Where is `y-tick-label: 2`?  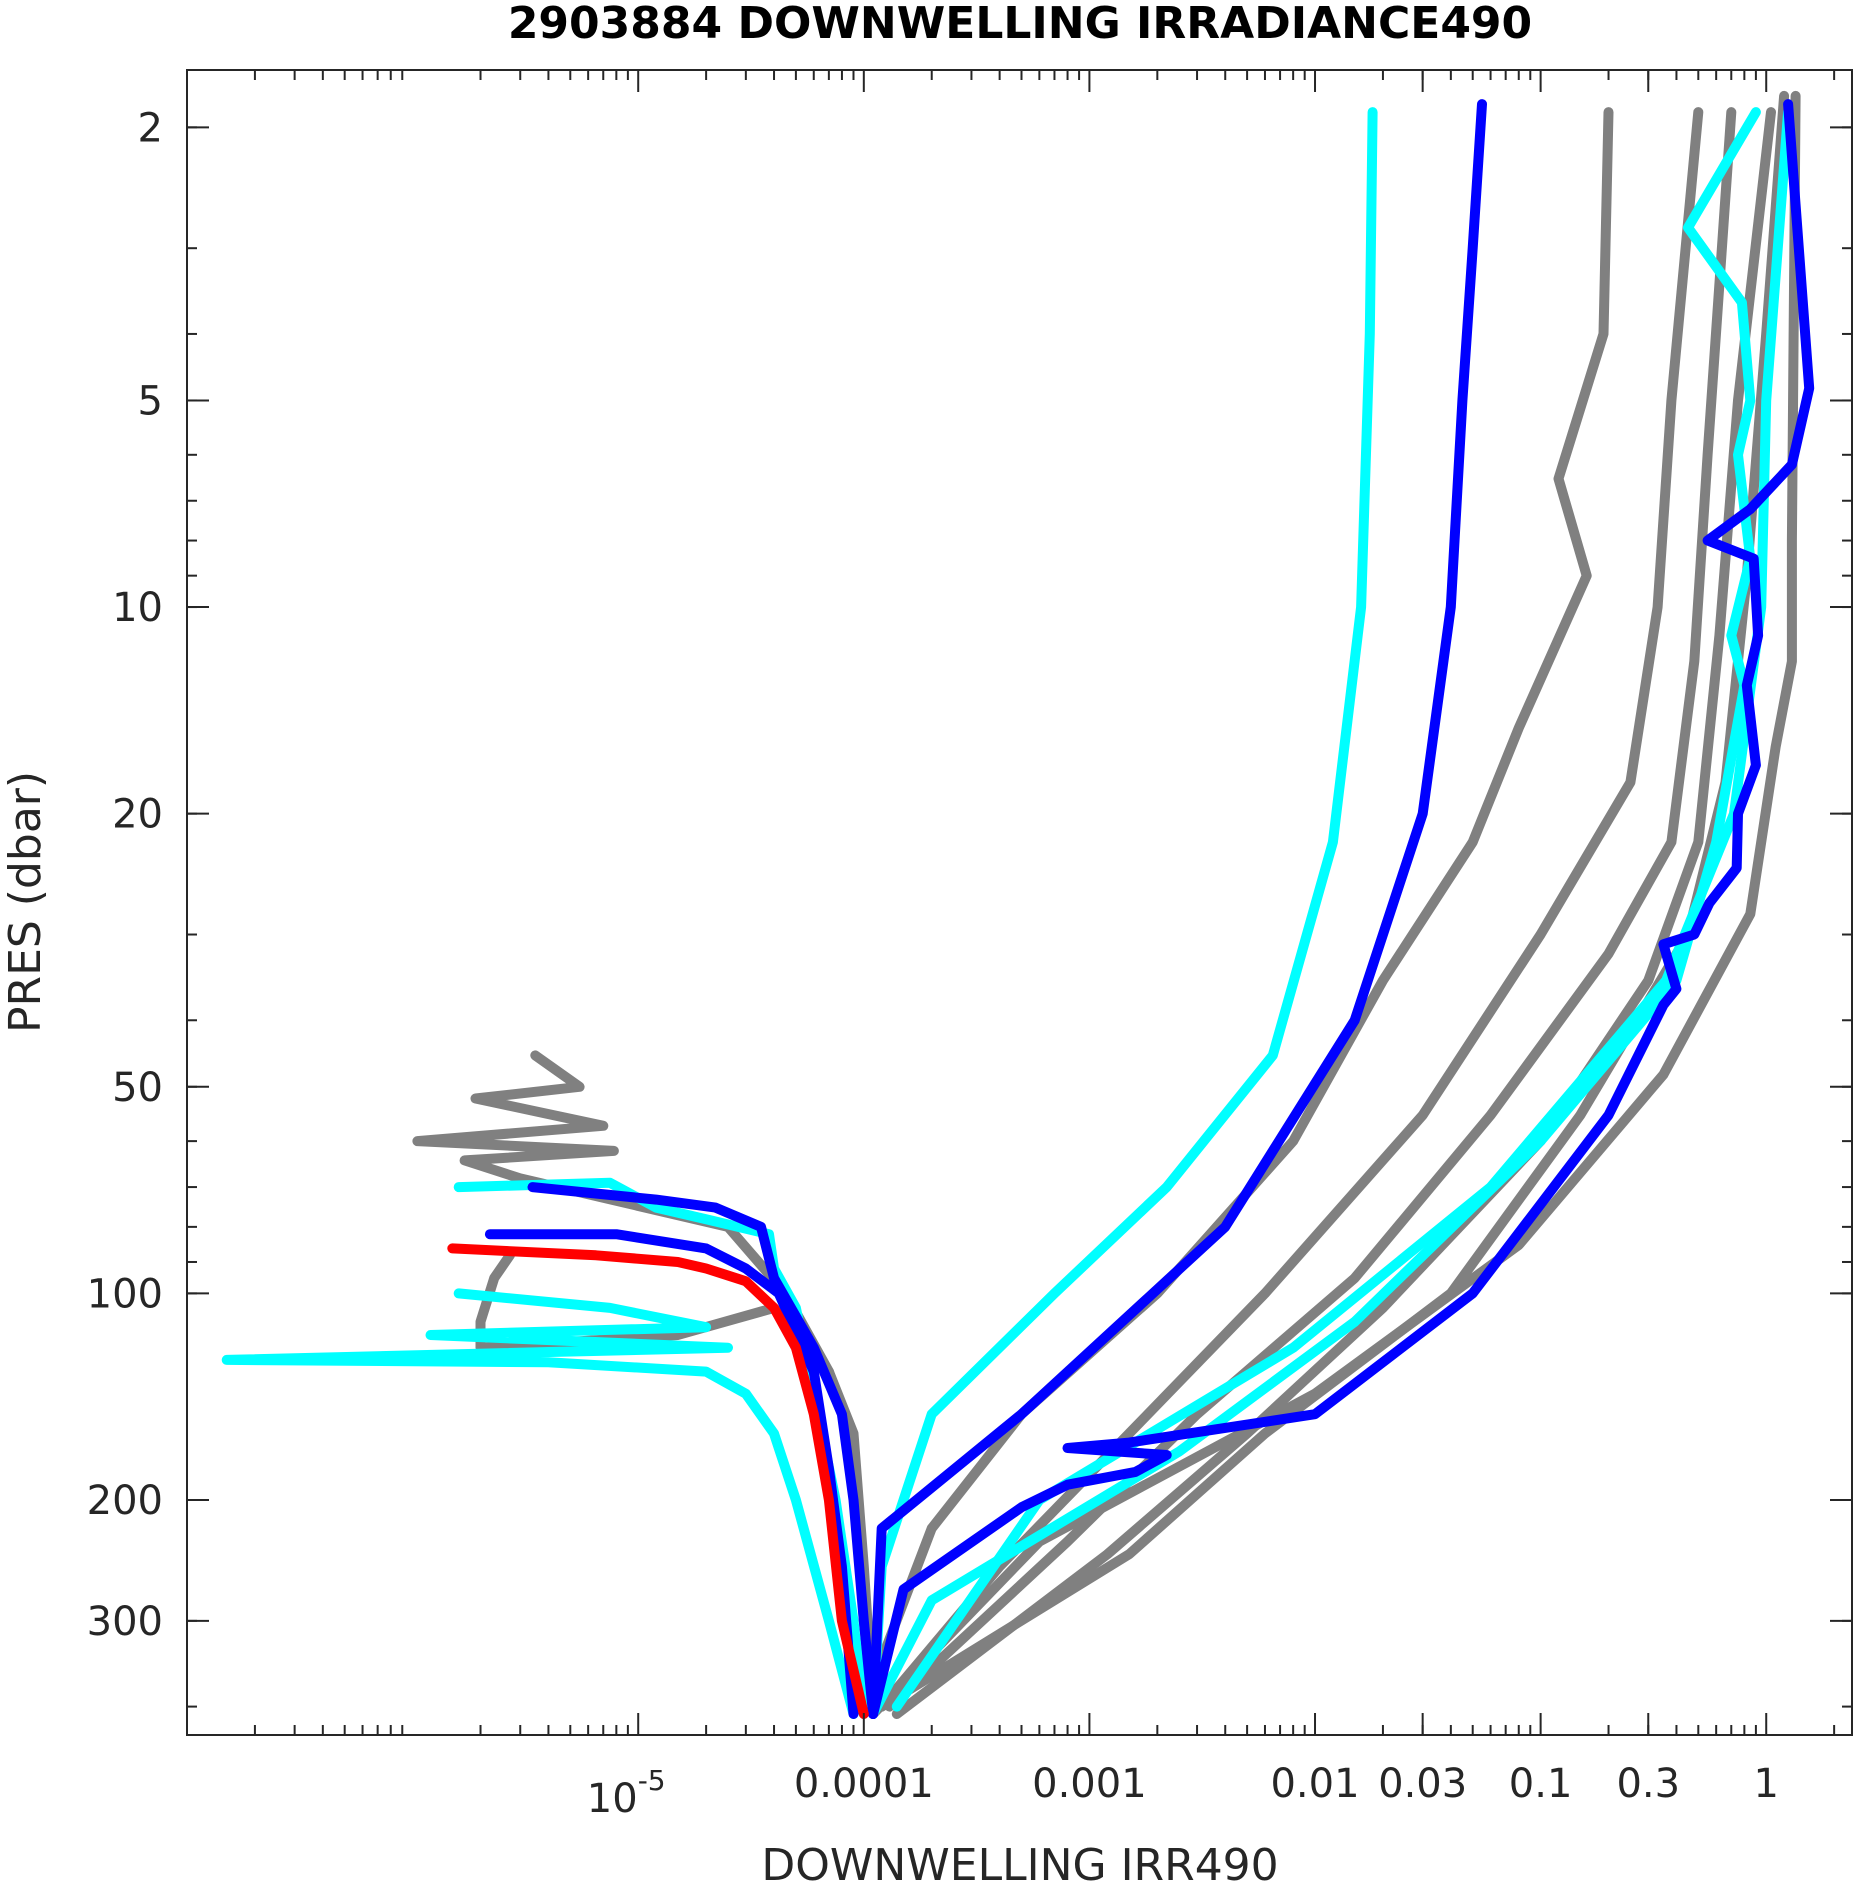
y-tick-label: 2 is located at coordinates (150, 128).